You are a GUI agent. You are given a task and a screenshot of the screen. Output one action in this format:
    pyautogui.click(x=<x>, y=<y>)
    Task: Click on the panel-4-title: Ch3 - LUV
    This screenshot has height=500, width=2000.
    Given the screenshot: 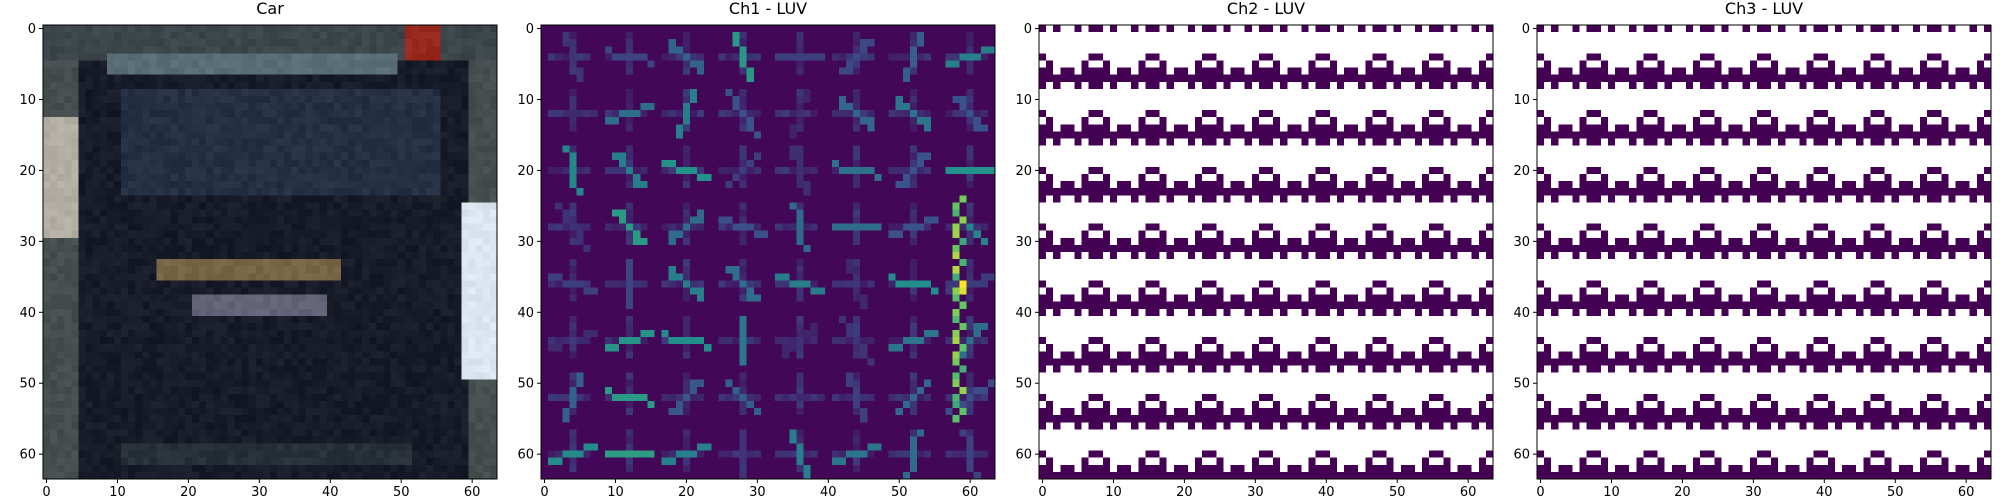 What is the action you would take?
    pyautogui.click(x=1764, y=9)
    